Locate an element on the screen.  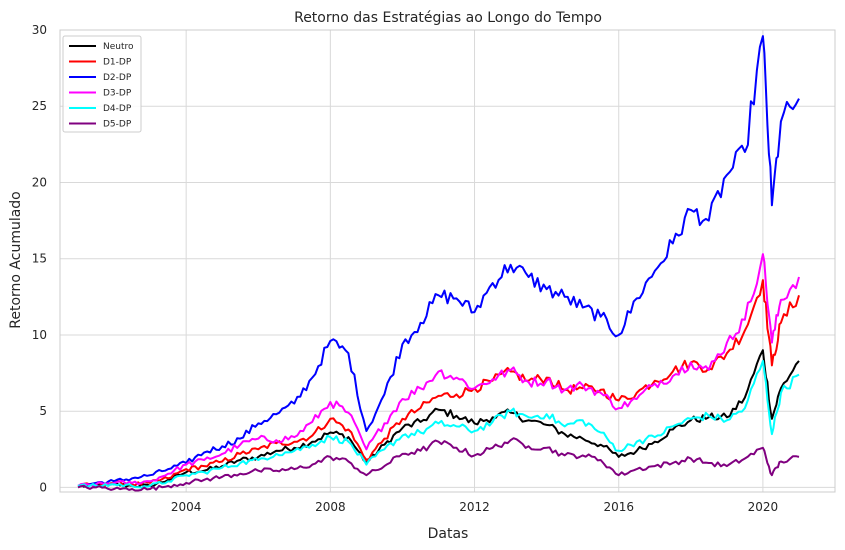
x-tick-label: 2008 is located at coordinates (330, 507).